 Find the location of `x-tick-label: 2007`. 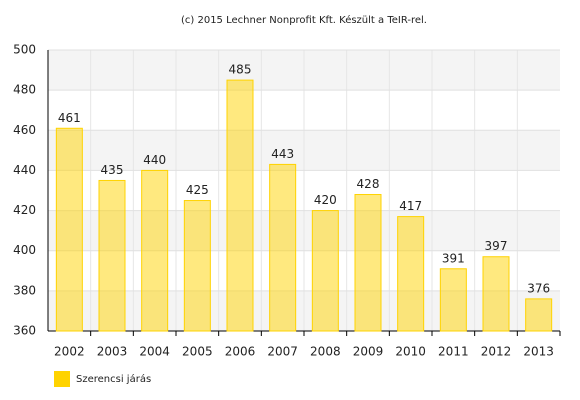

x-tick-label: 2007 is located at coordinates (282, 352).